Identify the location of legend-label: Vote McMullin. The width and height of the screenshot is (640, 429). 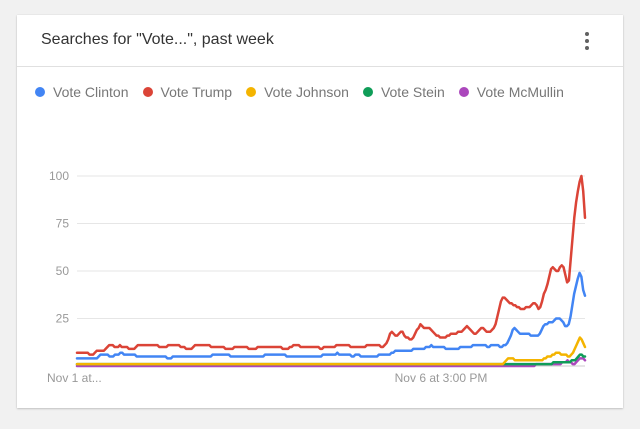
(520, 92).